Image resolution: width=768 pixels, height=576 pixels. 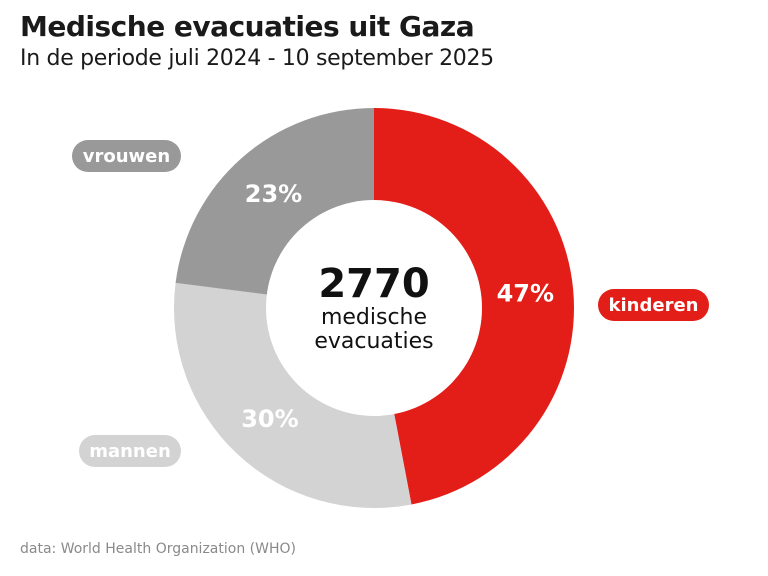 I want to click on legend-pill-vrouwen: vrouwen, so click(x=126, y=156).